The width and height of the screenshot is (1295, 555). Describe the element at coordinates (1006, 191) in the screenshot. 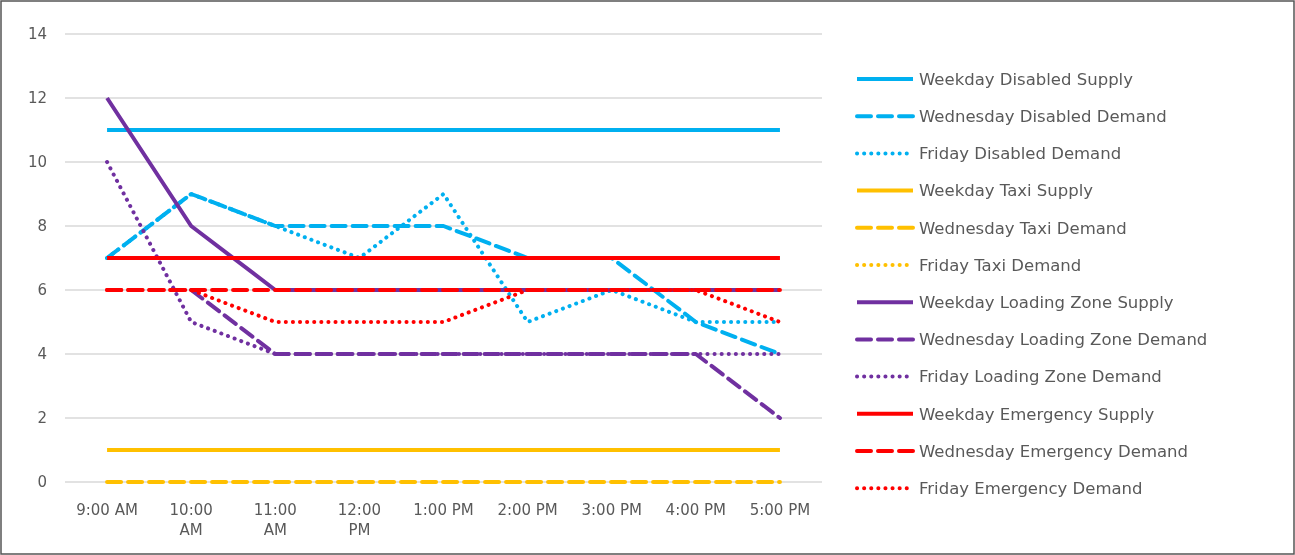

I see `legend-label: Weekday Taxi Supply` at that location.